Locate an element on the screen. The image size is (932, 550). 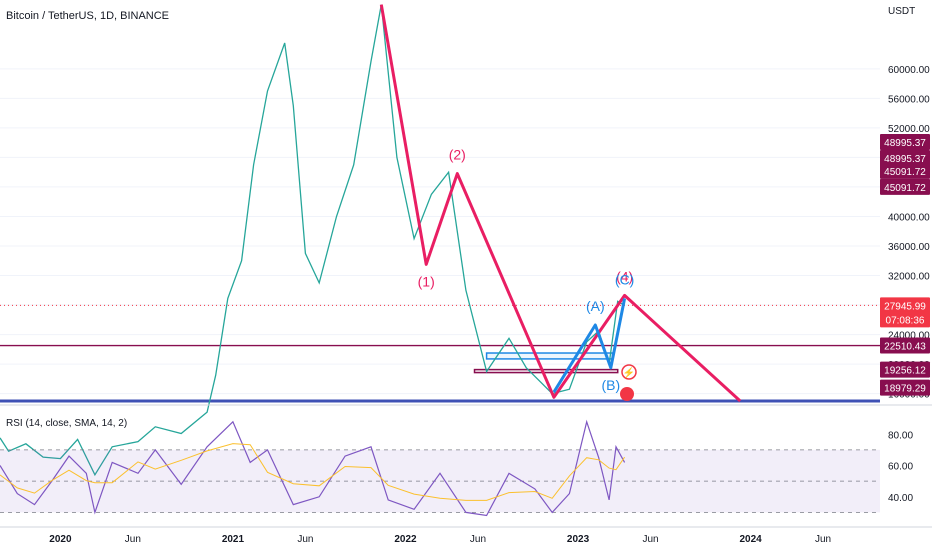
price-badge-text: 19256.12 is located at coordinates (905, 371).